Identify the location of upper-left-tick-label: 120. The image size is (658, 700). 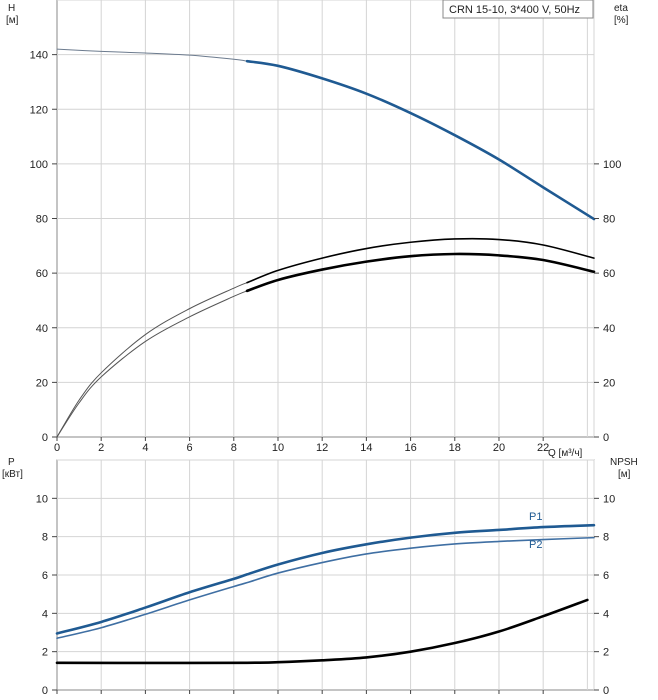
(39, 110).